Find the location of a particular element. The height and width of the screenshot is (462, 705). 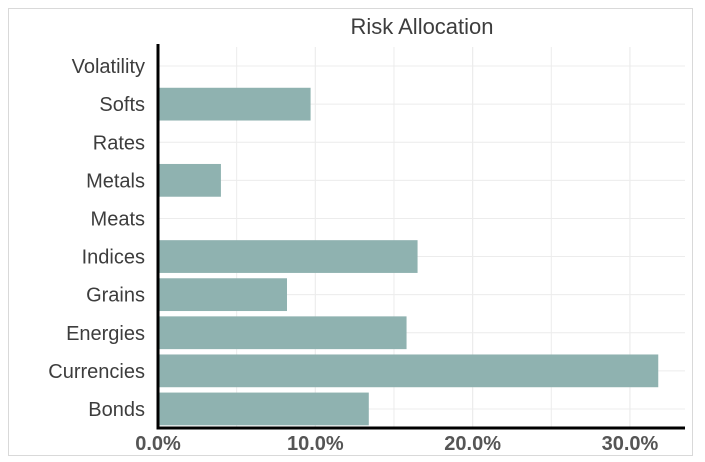

x-tick-label: 0.0% is located at coordinates (158, 444).